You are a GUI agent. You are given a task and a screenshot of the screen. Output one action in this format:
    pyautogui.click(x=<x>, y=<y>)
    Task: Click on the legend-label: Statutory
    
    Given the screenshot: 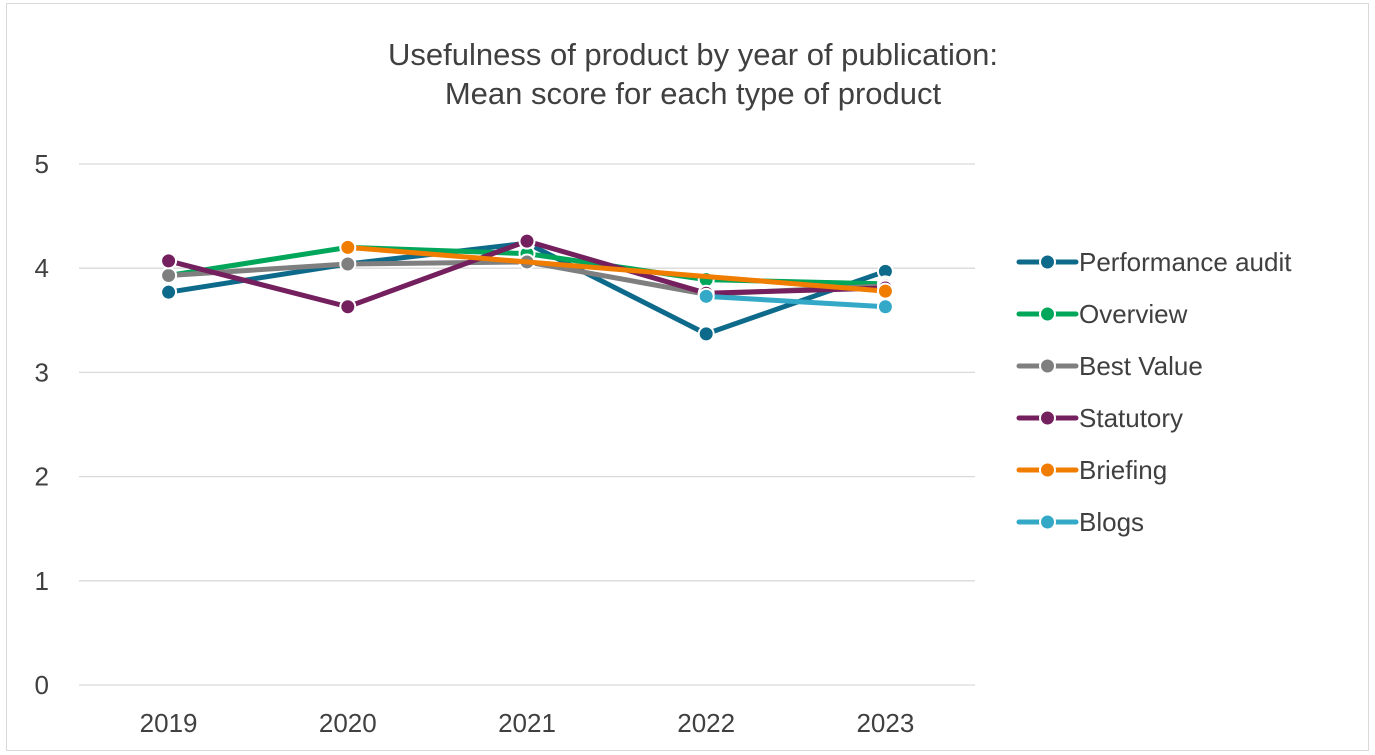 What is the action you would take?
    pyautogui.click(x=1131, y=418)
    